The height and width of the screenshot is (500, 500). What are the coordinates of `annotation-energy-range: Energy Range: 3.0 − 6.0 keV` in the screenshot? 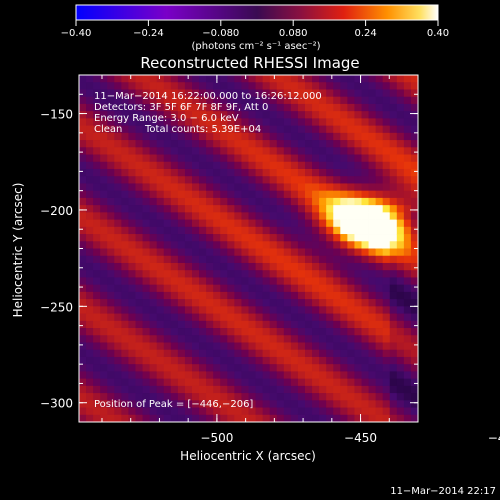 It's located at (166, 118).